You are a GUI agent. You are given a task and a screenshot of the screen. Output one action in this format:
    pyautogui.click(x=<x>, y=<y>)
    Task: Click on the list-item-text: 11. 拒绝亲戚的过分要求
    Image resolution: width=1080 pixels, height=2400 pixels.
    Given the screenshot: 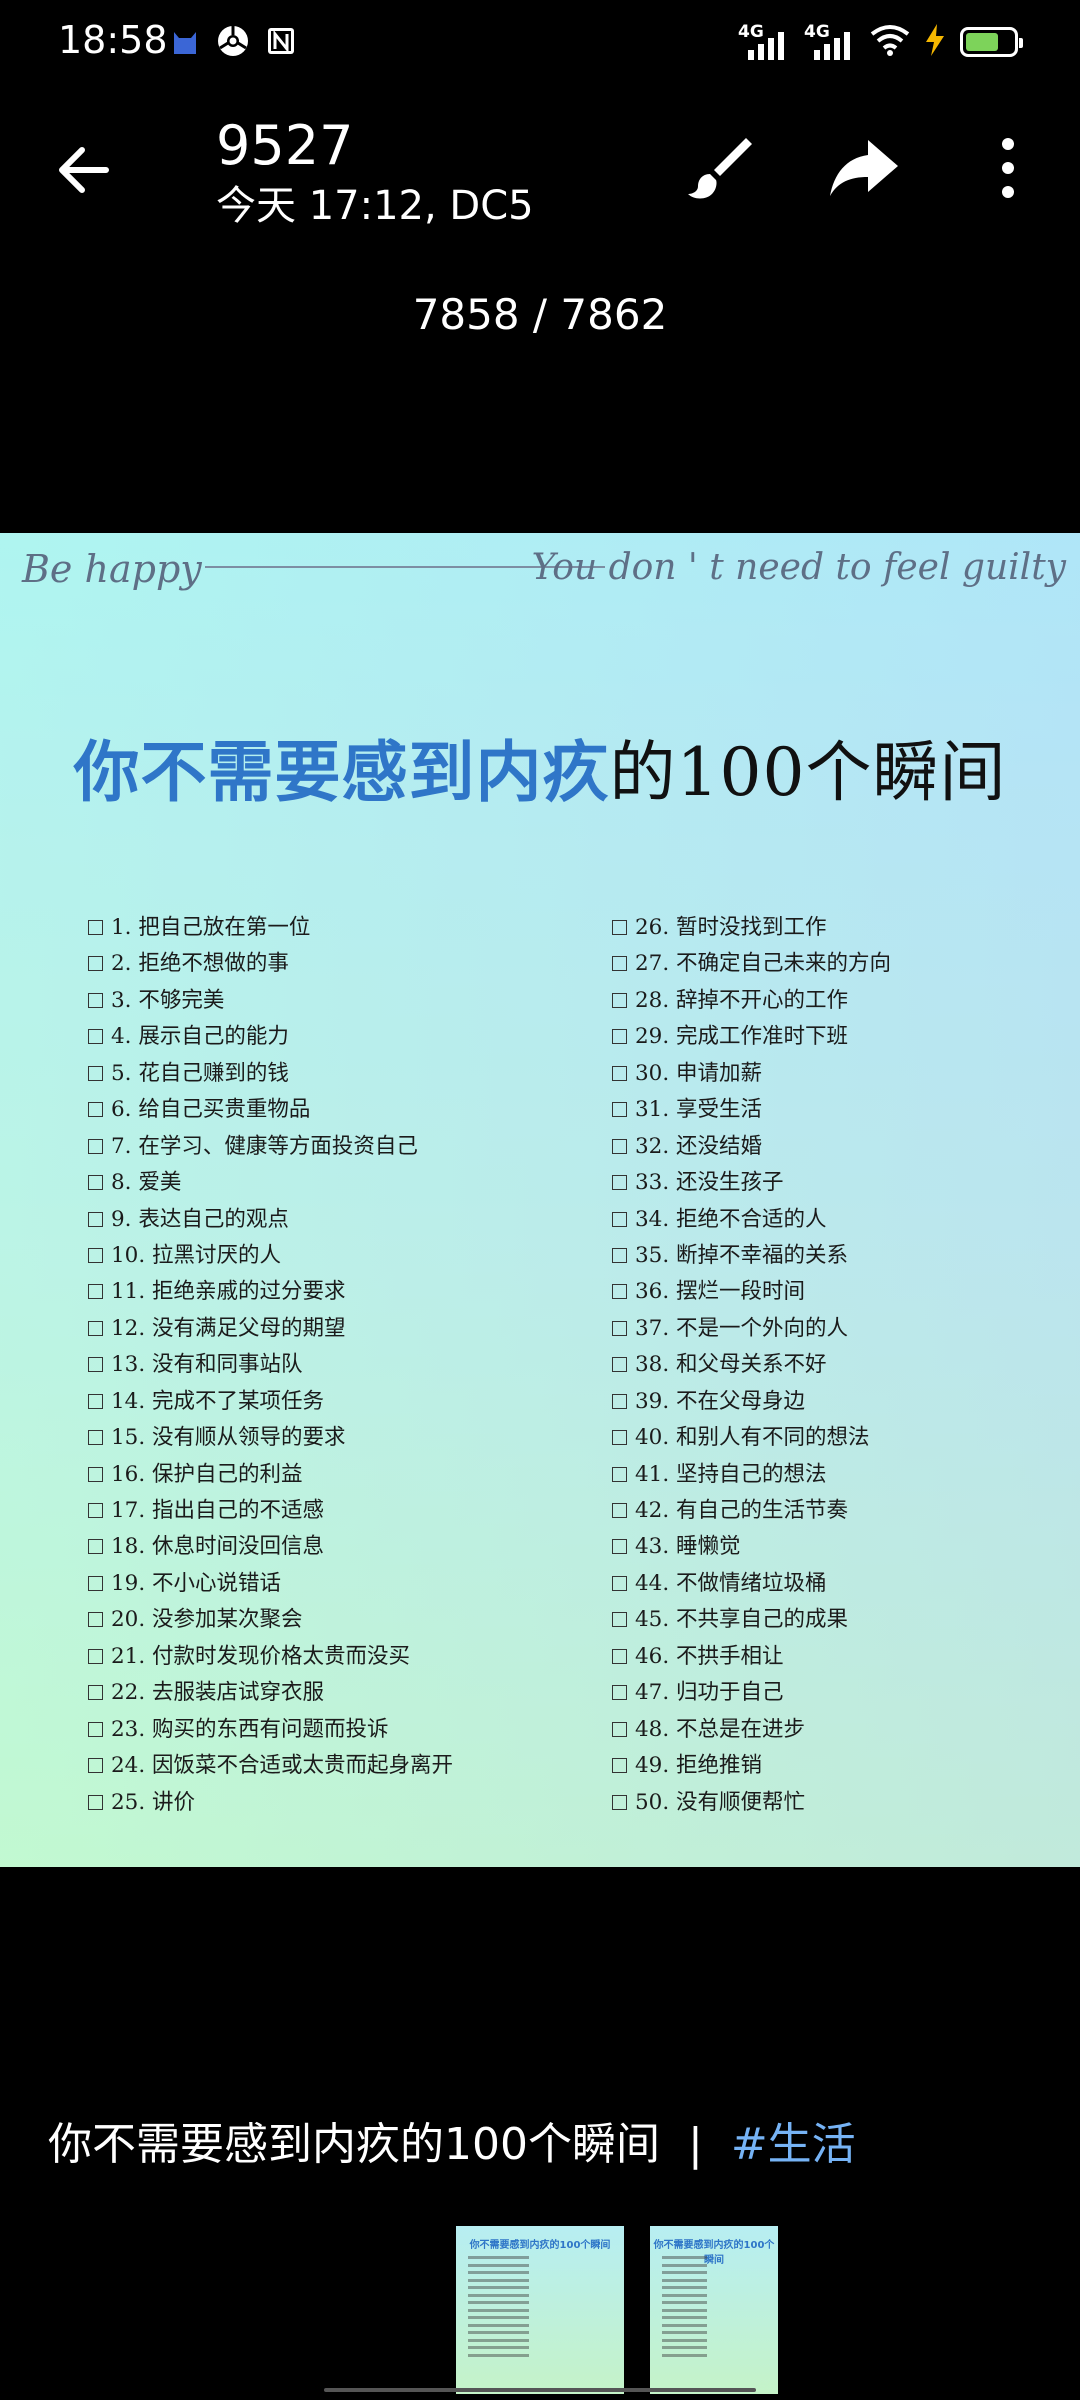 What is the action you would take?
    pyautogui.click(x=228, y=1292)
    